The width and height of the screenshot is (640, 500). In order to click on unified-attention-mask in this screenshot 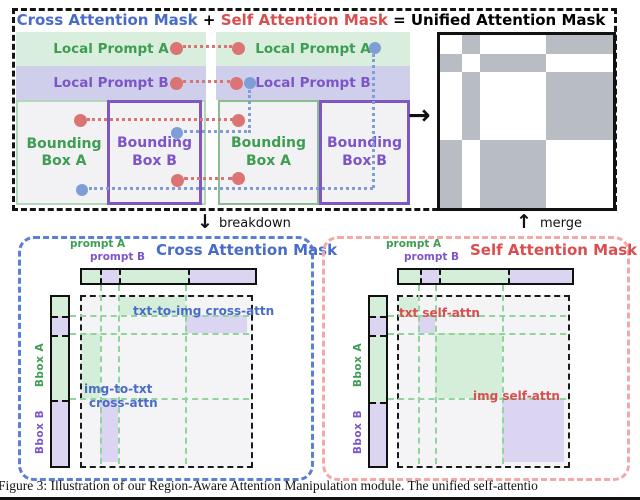, I will do `click(526, 121)`.